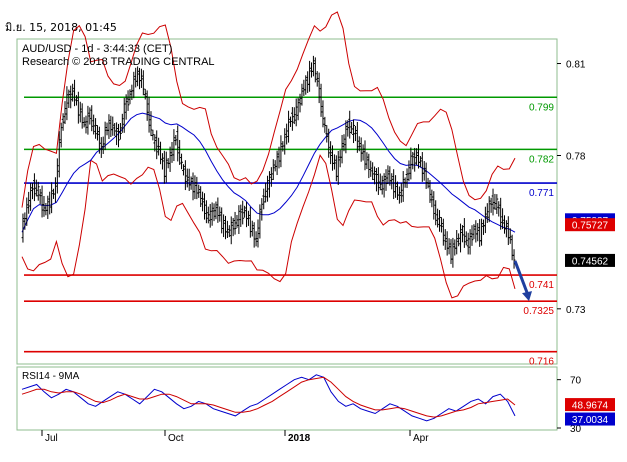 This screenshot has height=462, width=627. I want to click on x-tick-label-1: Oct, so click(176, 438).